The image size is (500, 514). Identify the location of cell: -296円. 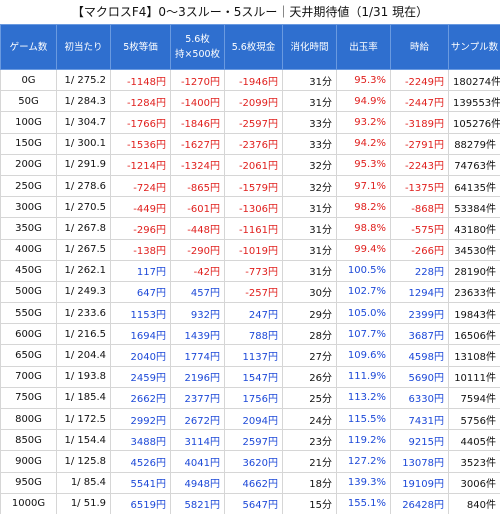
(140, 228).